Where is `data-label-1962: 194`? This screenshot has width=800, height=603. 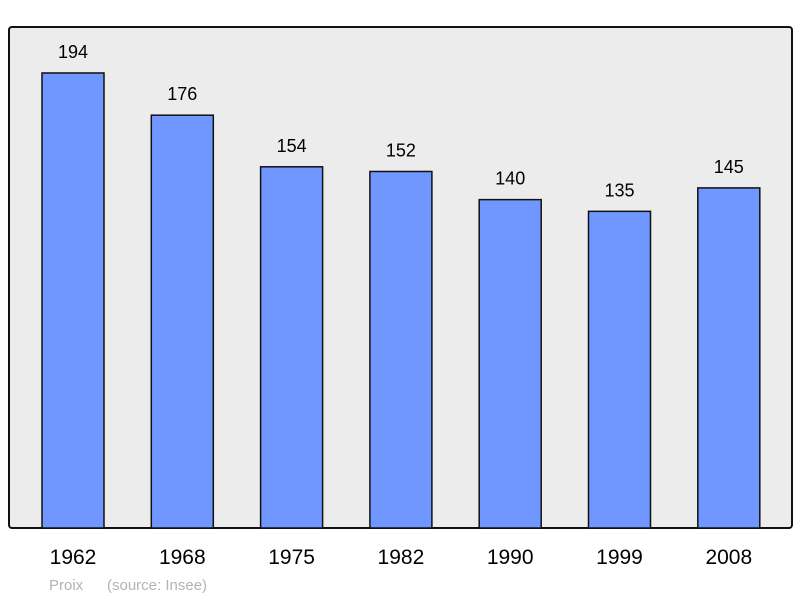 data-label-1962: 194 is located at coordinates (73, 52).